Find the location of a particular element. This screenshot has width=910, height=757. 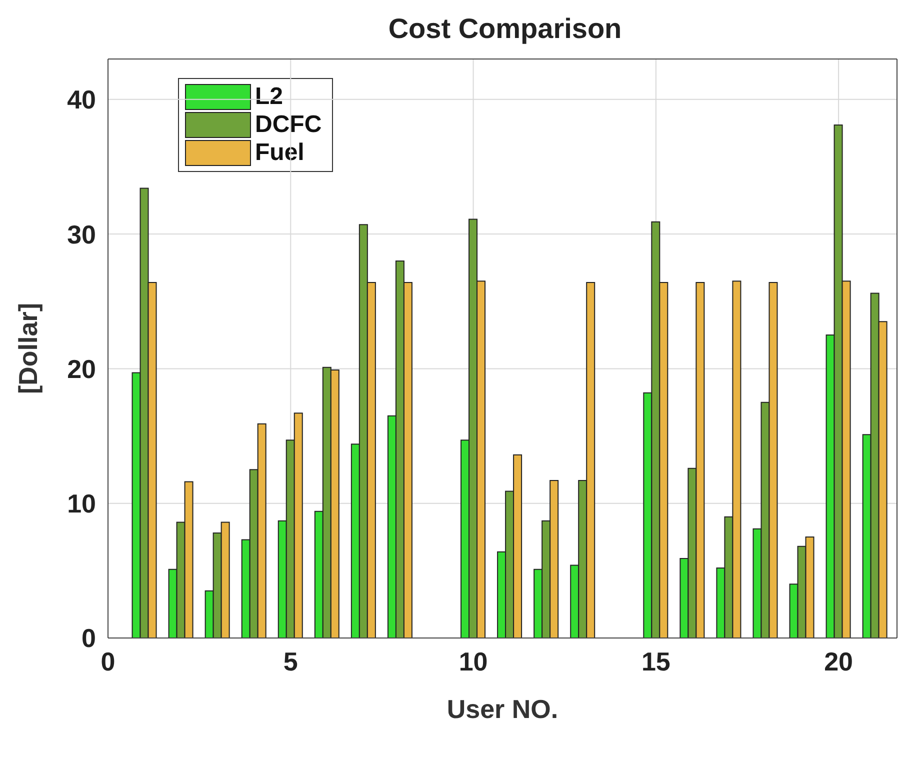

x-tick-label: 20 is located at coordinates (839, 661).